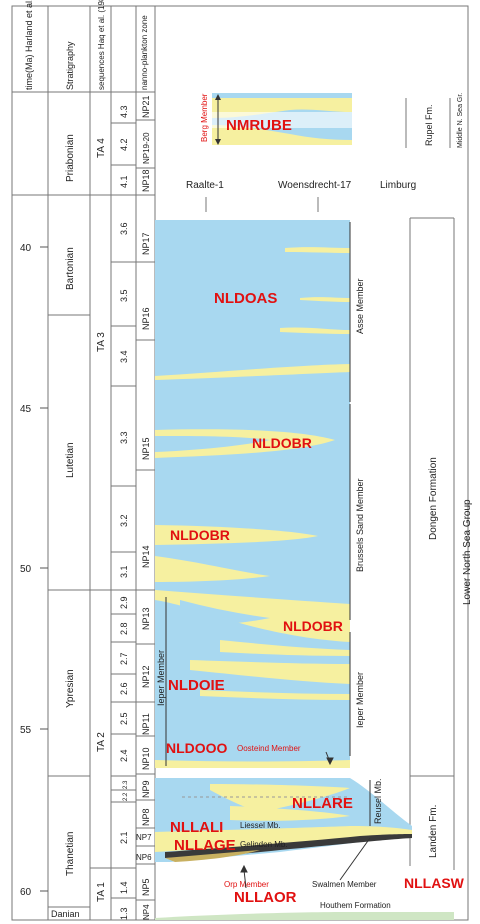 The height and width of the screenshot is (924, 480). Describe the element at coordinates (259, 125) in the screenshot. I see `unit-code-nmrube: NMRUBE` at that location.